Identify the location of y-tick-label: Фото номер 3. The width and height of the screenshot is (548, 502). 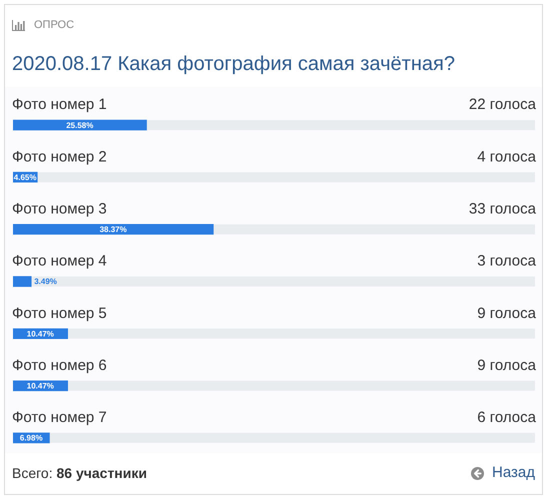
(59, 209).